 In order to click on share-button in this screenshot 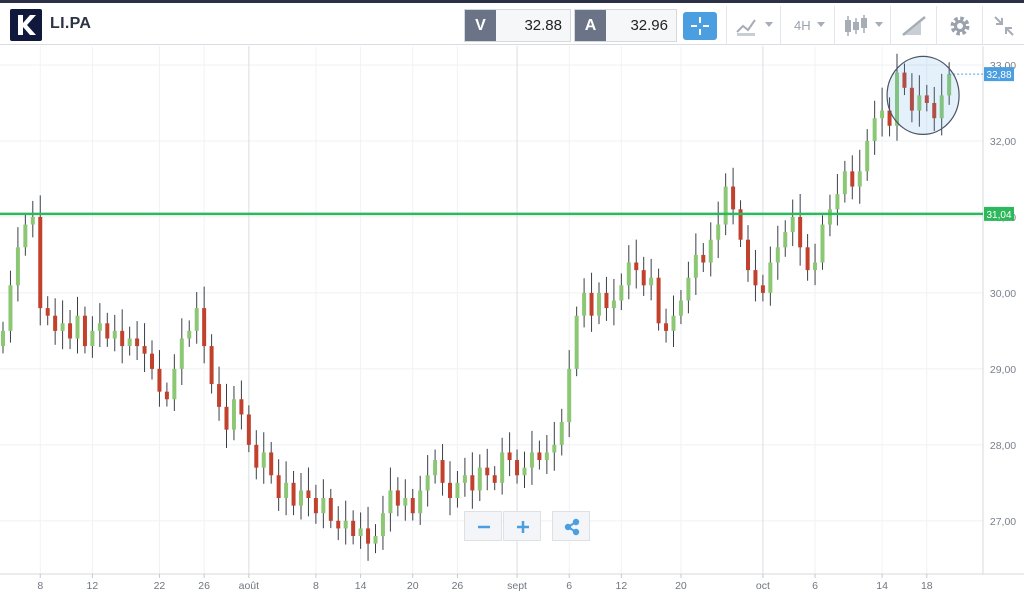, I will do `click(571, 526)`.